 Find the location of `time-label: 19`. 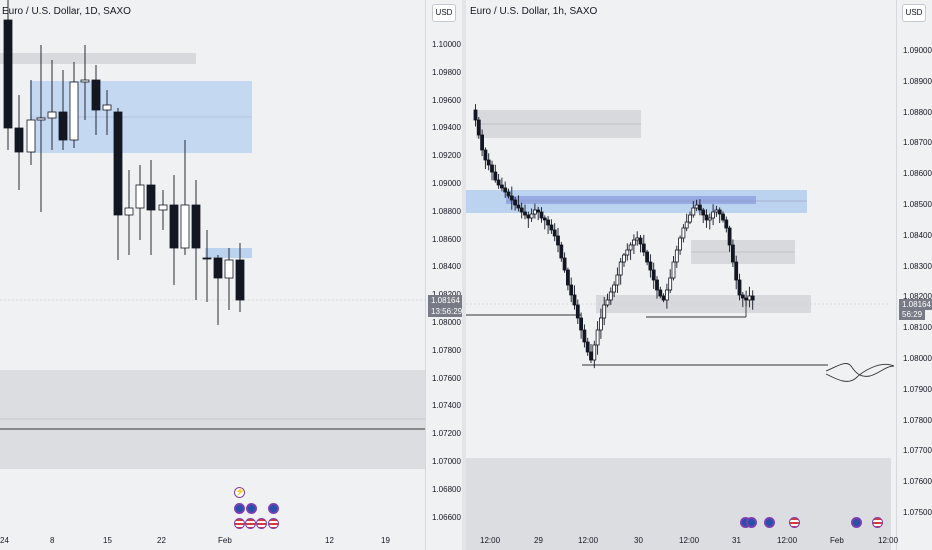

time-label: 19 is located at coordinates (385, 540).